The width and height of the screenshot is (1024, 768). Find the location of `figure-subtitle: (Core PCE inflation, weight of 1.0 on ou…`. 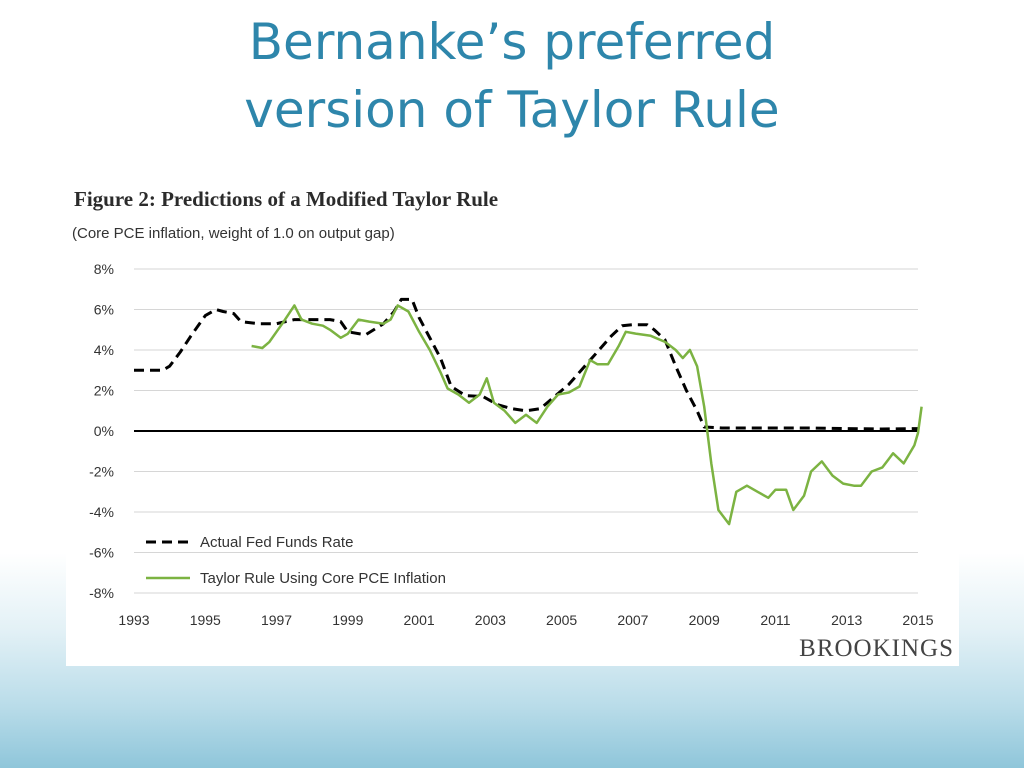

figure-subtitle: (Core PCE inflation, weight of 1.0 on ou… is located at coordinates (233, 233).